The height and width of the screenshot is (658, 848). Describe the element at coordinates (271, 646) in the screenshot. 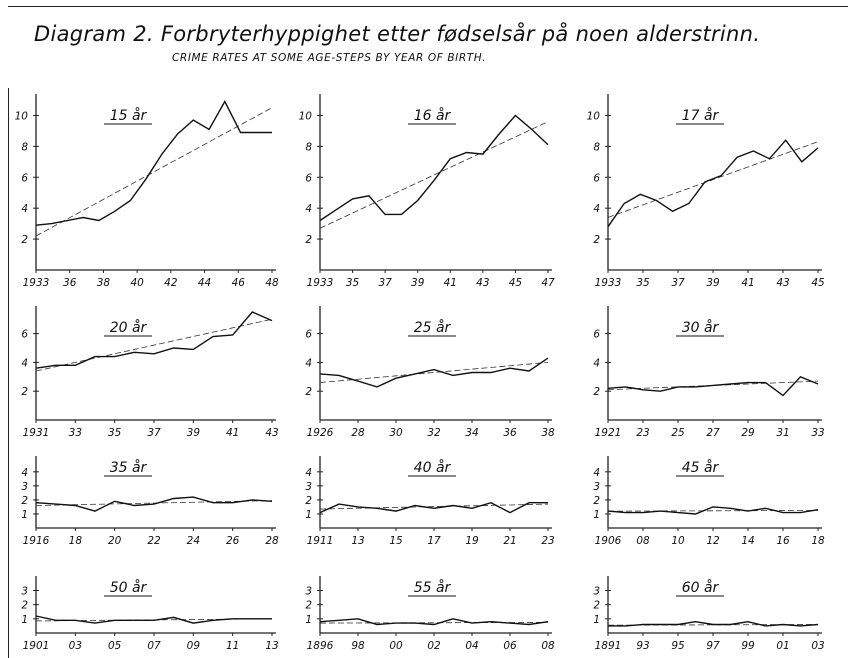

I see `x-tick-label: 13` at that location.